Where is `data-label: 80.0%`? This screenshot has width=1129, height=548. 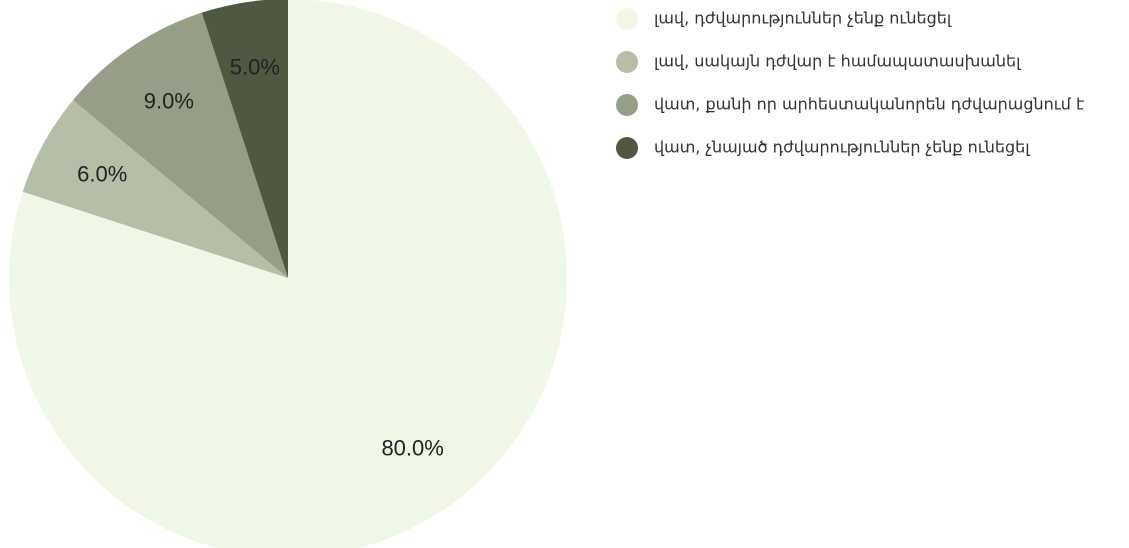
data-label: 80.0% is located at coordinates (412, 447).